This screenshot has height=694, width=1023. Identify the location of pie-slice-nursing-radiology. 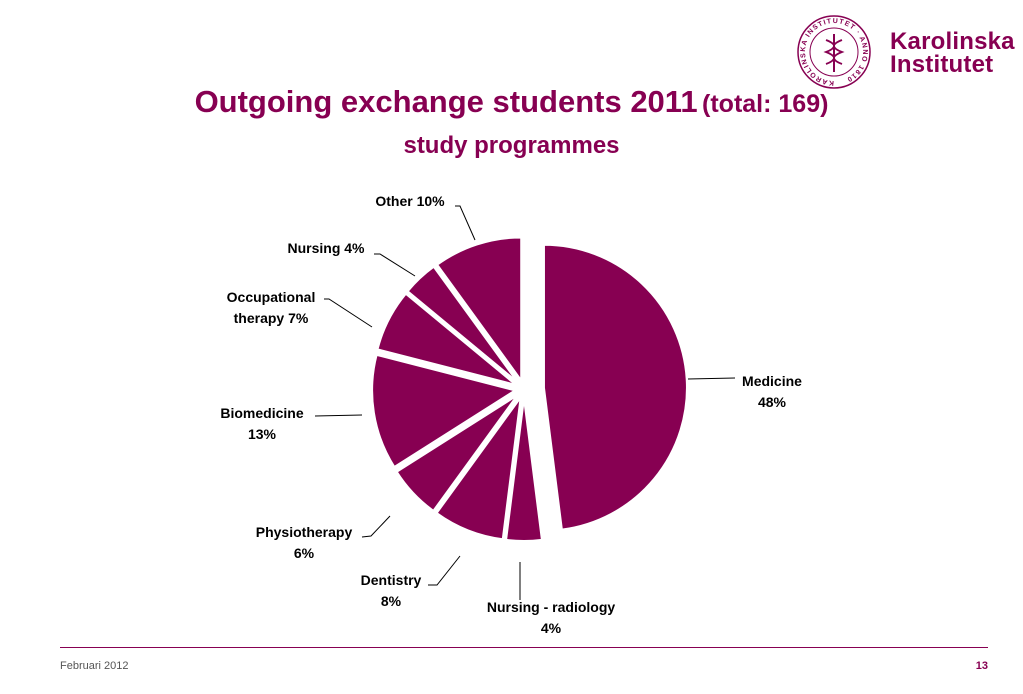
(524, 469).